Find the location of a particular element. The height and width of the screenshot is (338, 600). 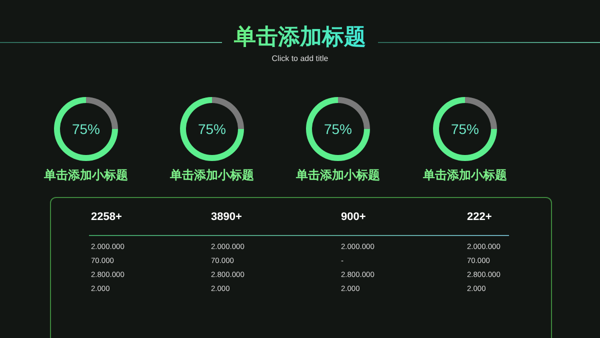

text: Click to add title is located at coordinates (300, 58).